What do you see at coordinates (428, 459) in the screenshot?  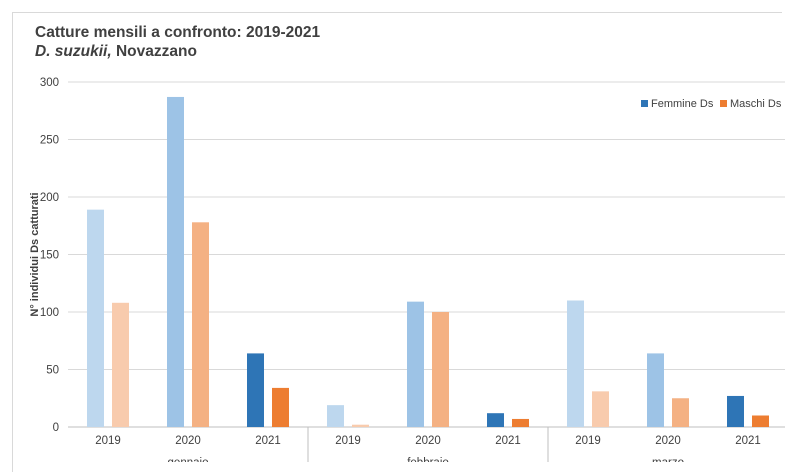 I see `x-group-label: febbraio` at bounding box center [428, 459].